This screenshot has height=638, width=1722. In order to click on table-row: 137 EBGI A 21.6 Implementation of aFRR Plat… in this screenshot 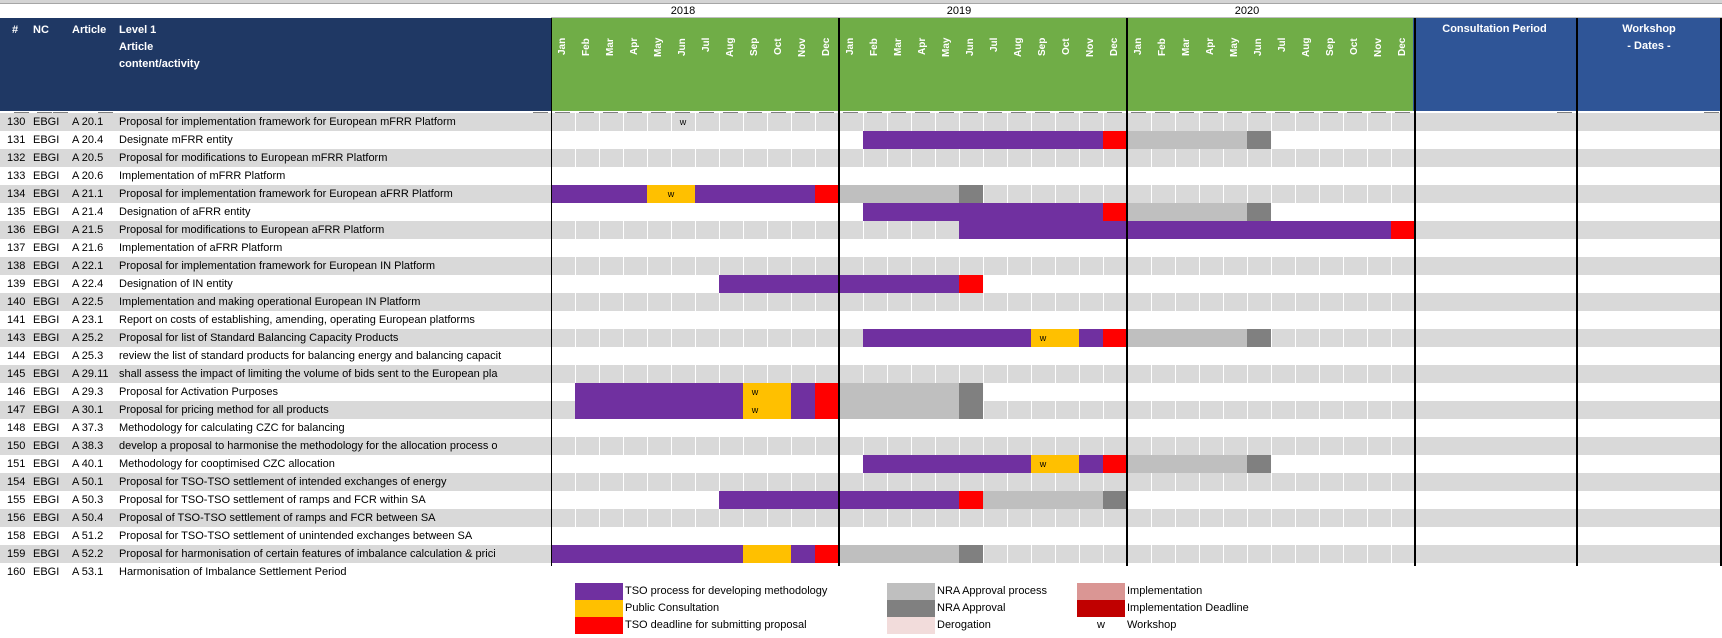, I will do `click(861, 248)`.